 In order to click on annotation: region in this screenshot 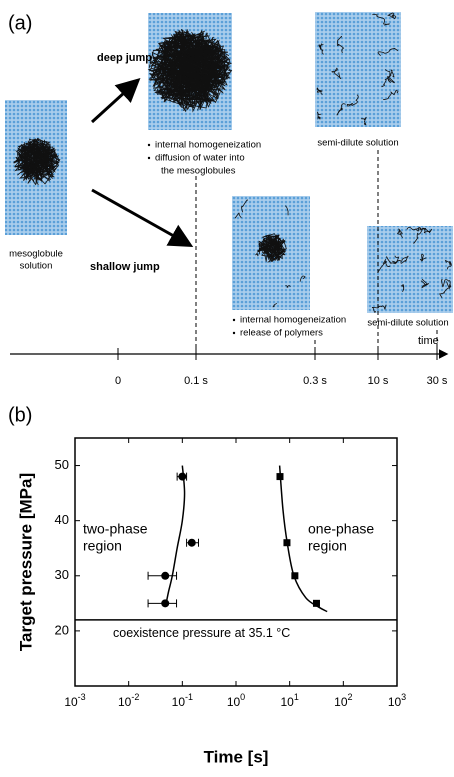, I will do `click(102, 546)`.